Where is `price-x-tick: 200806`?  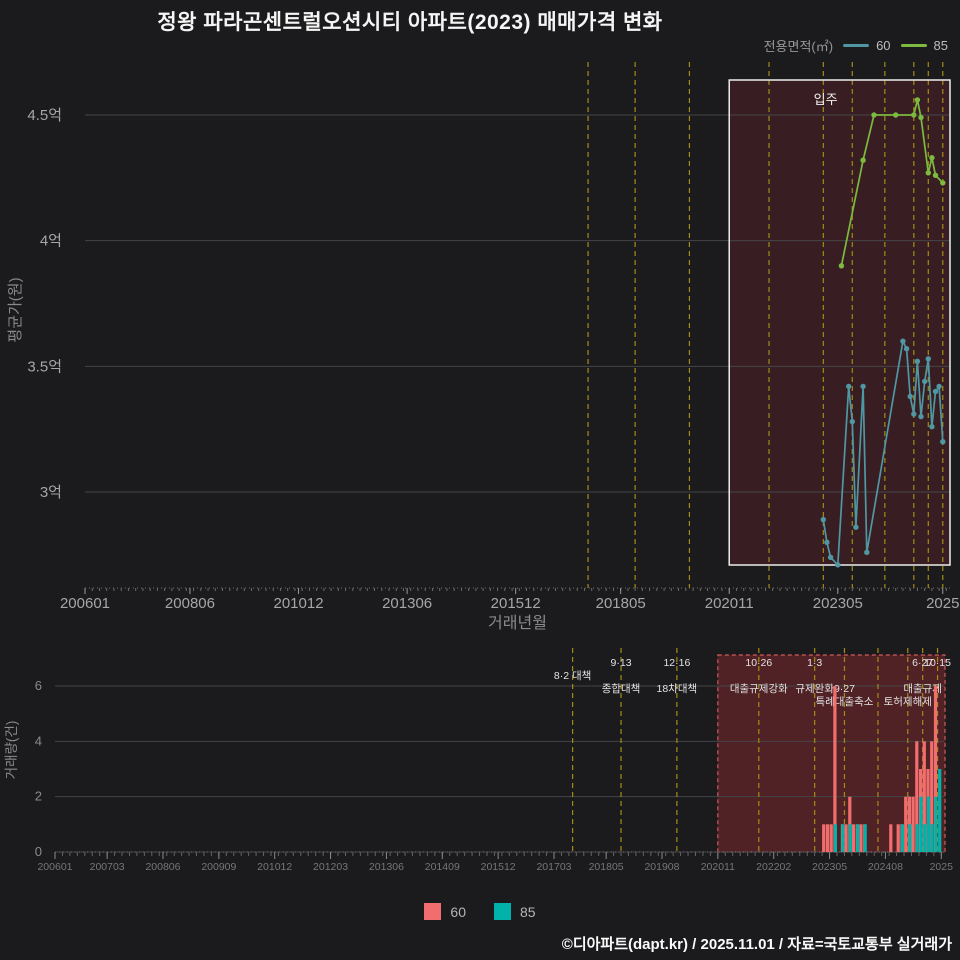
price-x-tick: 200806 is located at coordinates (190, 603).